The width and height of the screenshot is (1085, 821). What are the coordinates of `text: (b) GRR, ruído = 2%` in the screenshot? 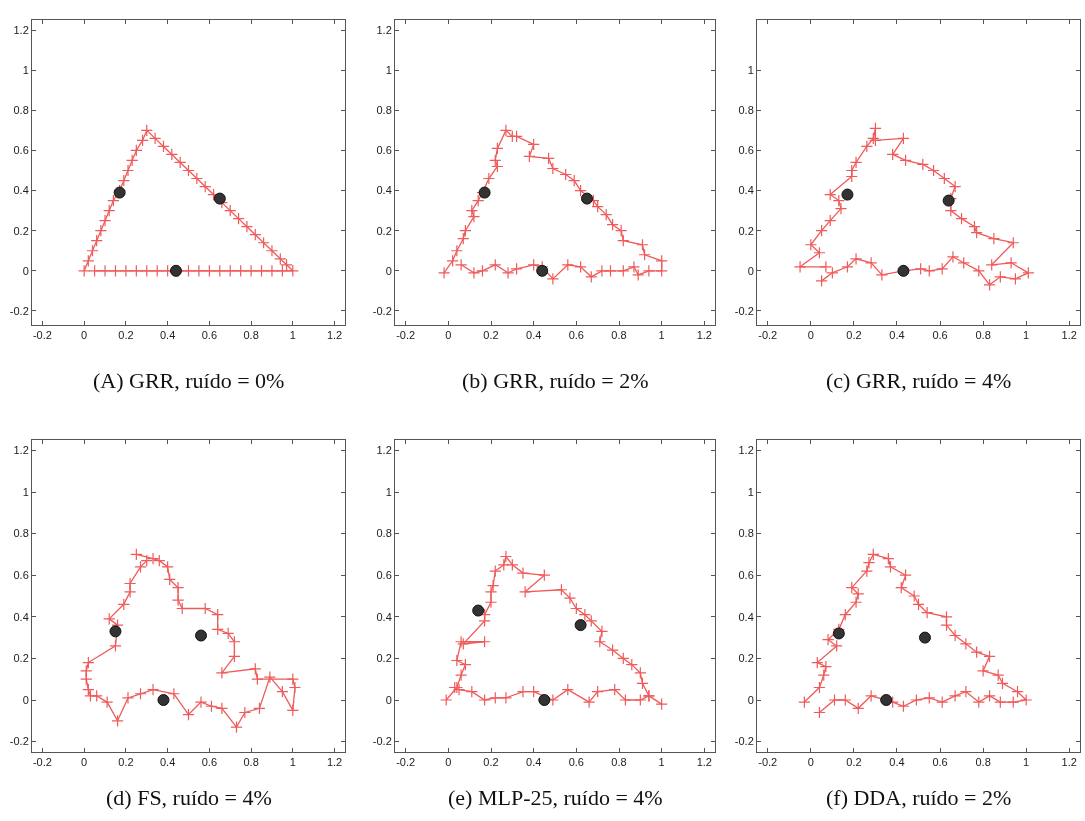 It's located at (555, 380).